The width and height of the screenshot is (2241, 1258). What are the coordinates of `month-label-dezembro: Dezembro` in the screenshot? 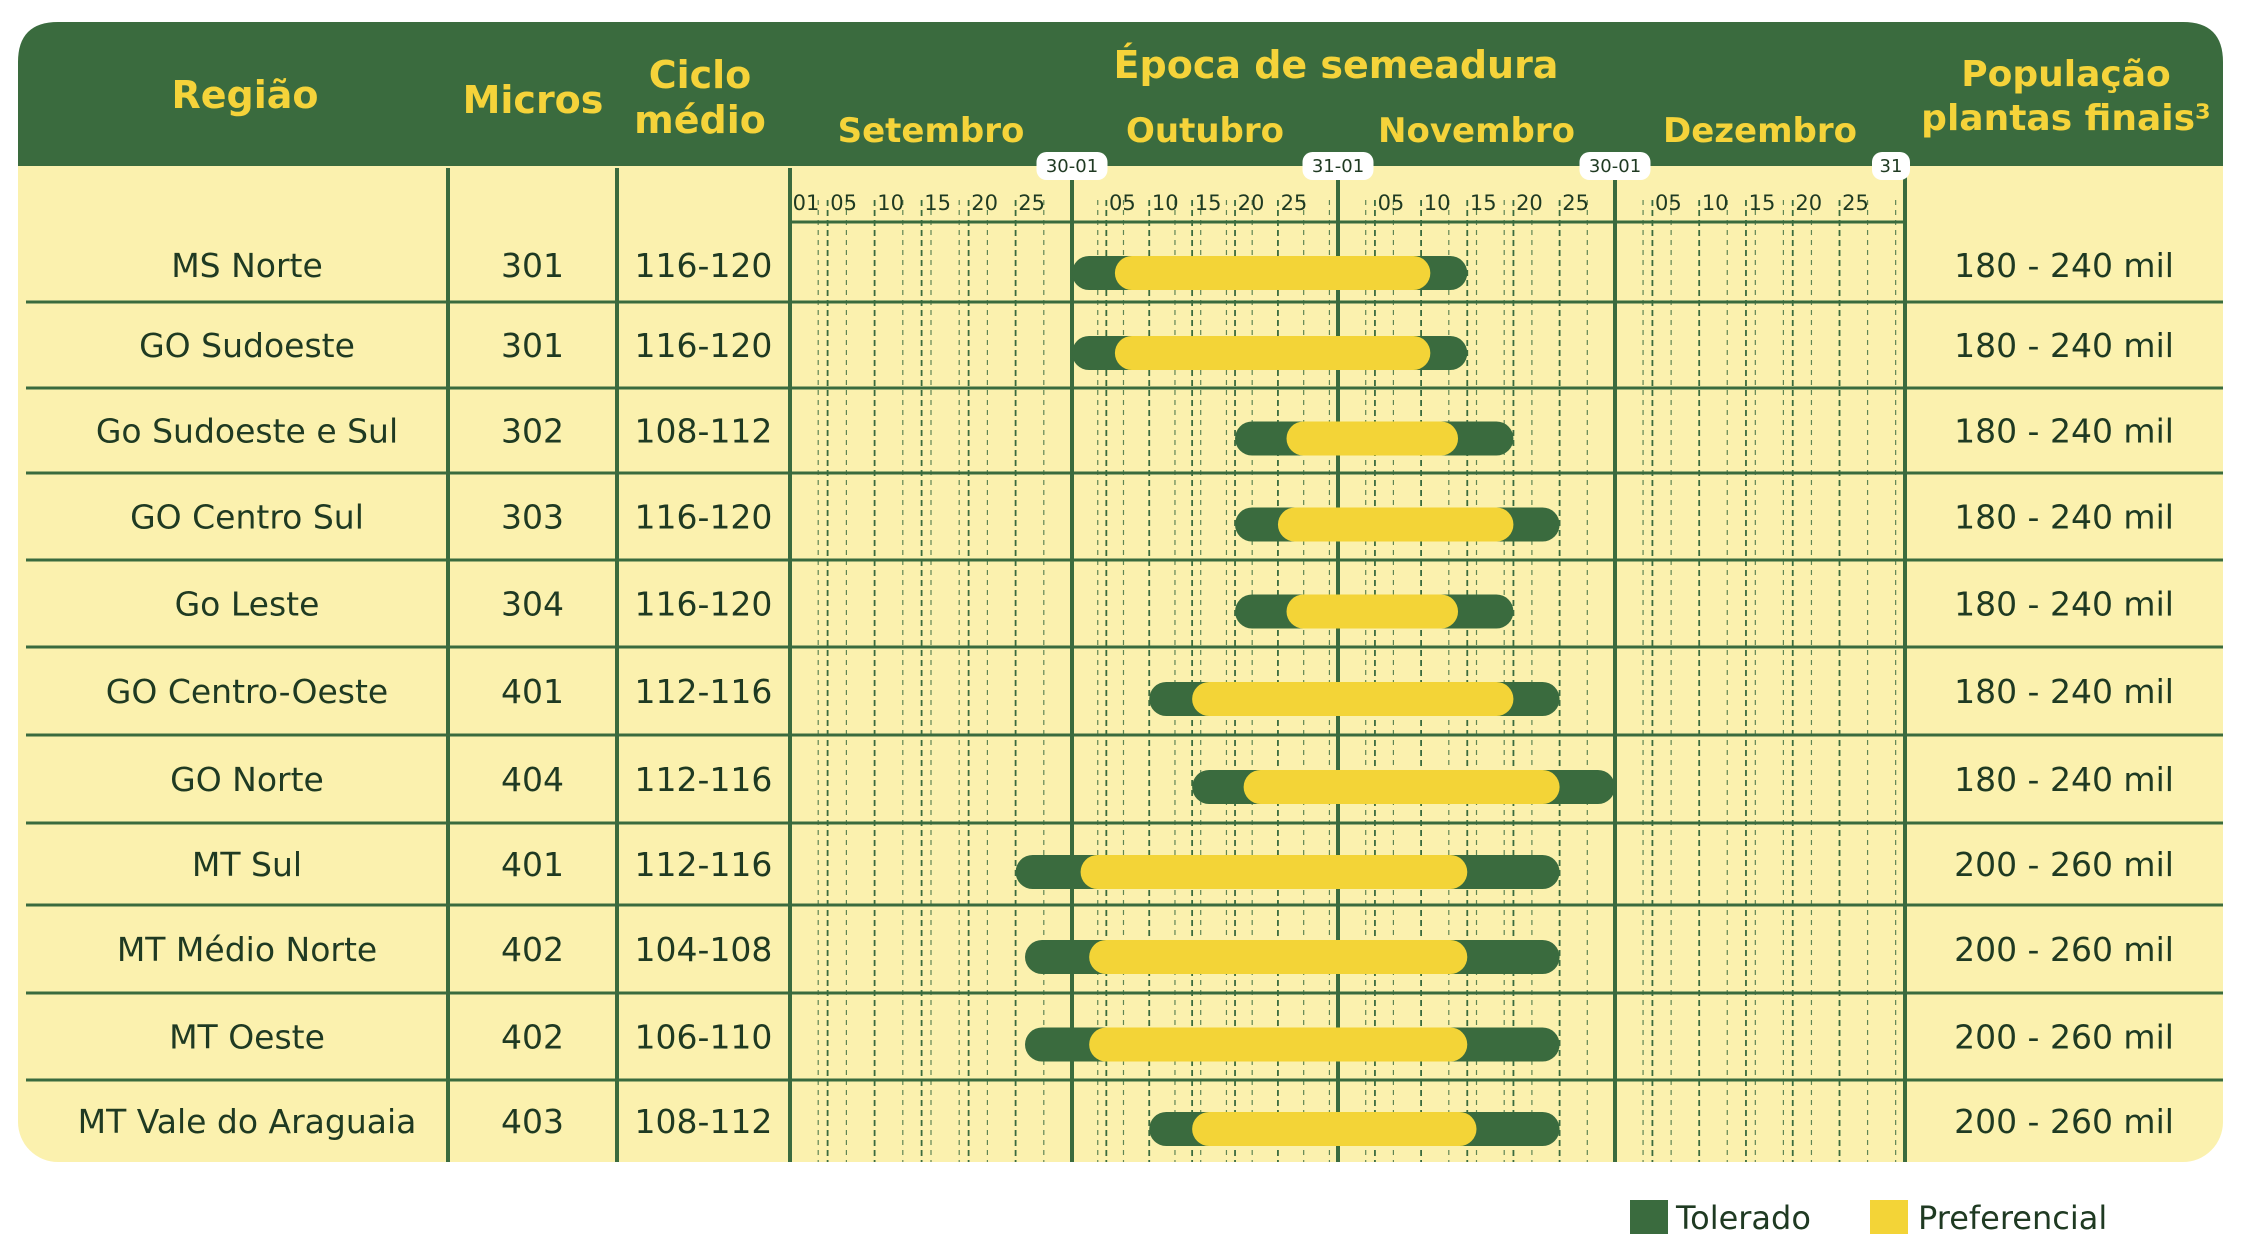 It's located at (1760, 131).